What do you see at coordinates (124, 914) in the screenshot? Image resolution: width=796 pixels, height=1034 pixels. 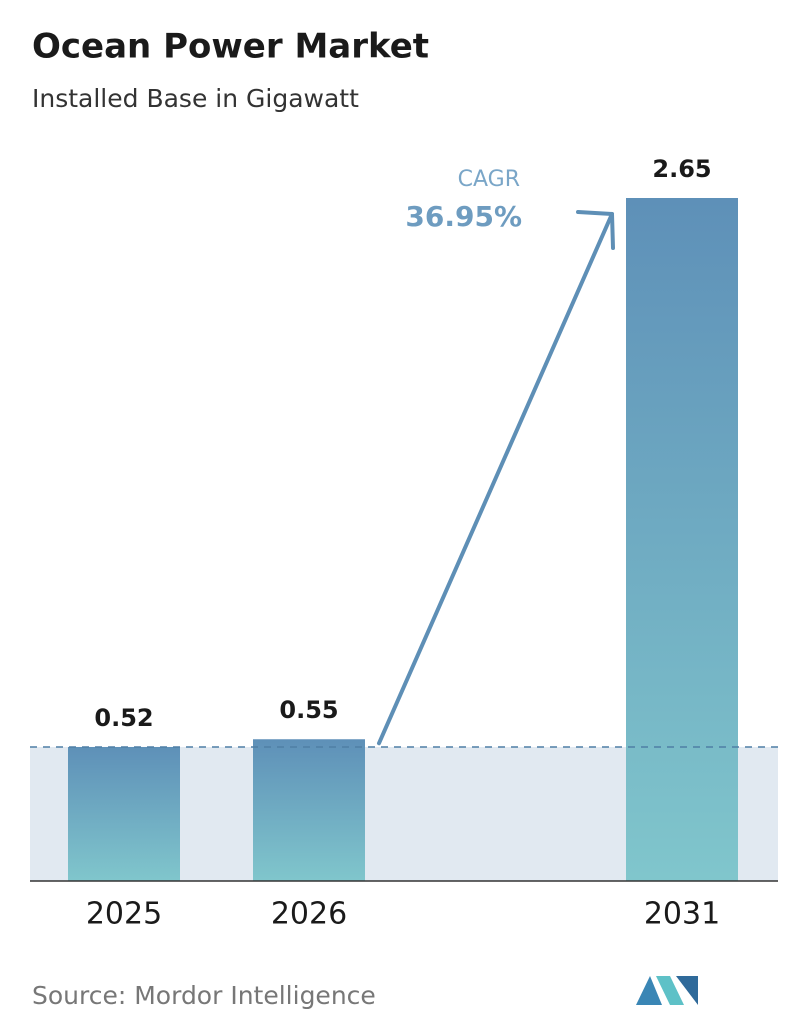 I see `x-tick-label: 2025` at bounding box center [124, 914].